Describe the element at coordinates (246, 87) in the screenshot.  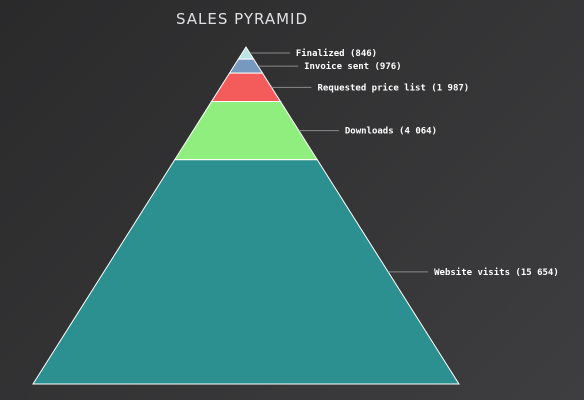
I see `segment-requested-price-list` at that location.